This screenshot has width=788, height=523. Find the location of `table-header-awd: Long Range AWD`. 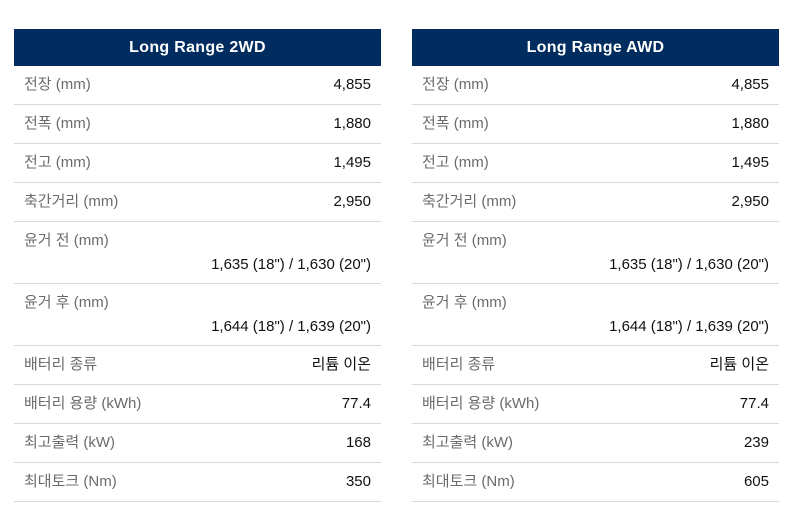

table-header-awd: Long Range AWD is located at coordinates (595, 47).